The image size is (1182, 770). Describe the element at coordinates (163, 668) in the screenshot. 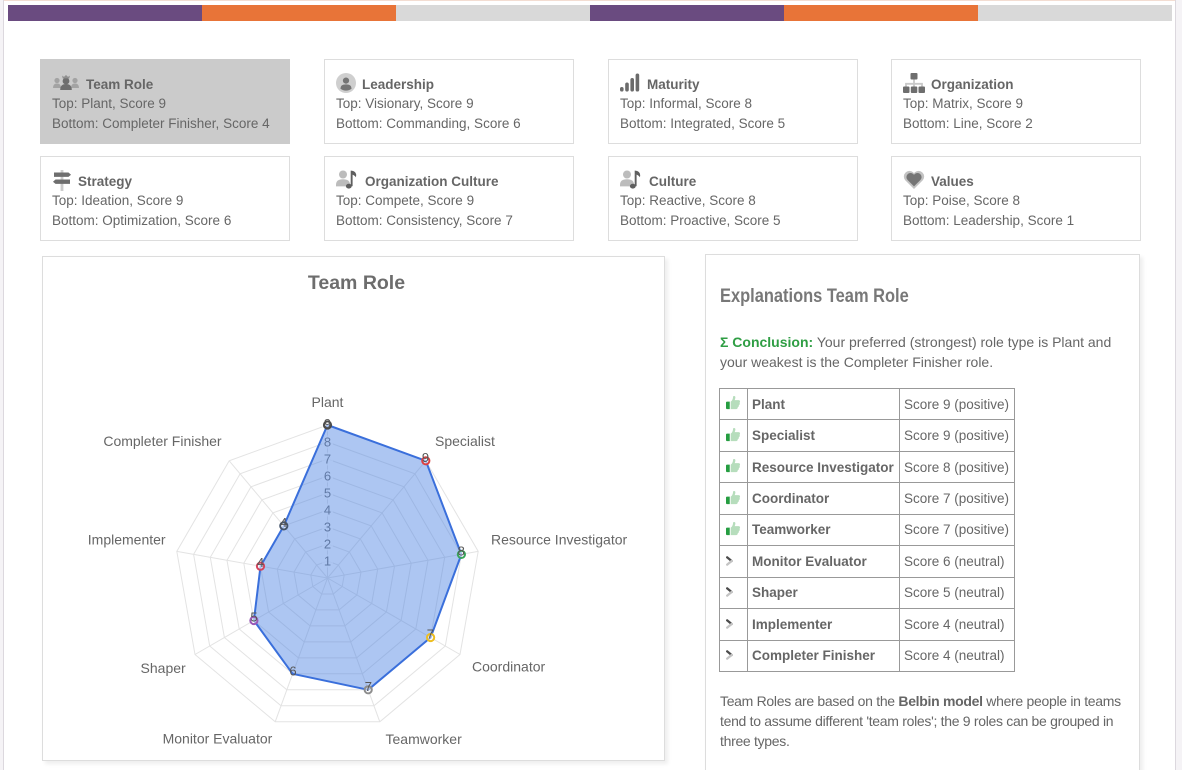

I see `svg-text: Shaper` at that location.